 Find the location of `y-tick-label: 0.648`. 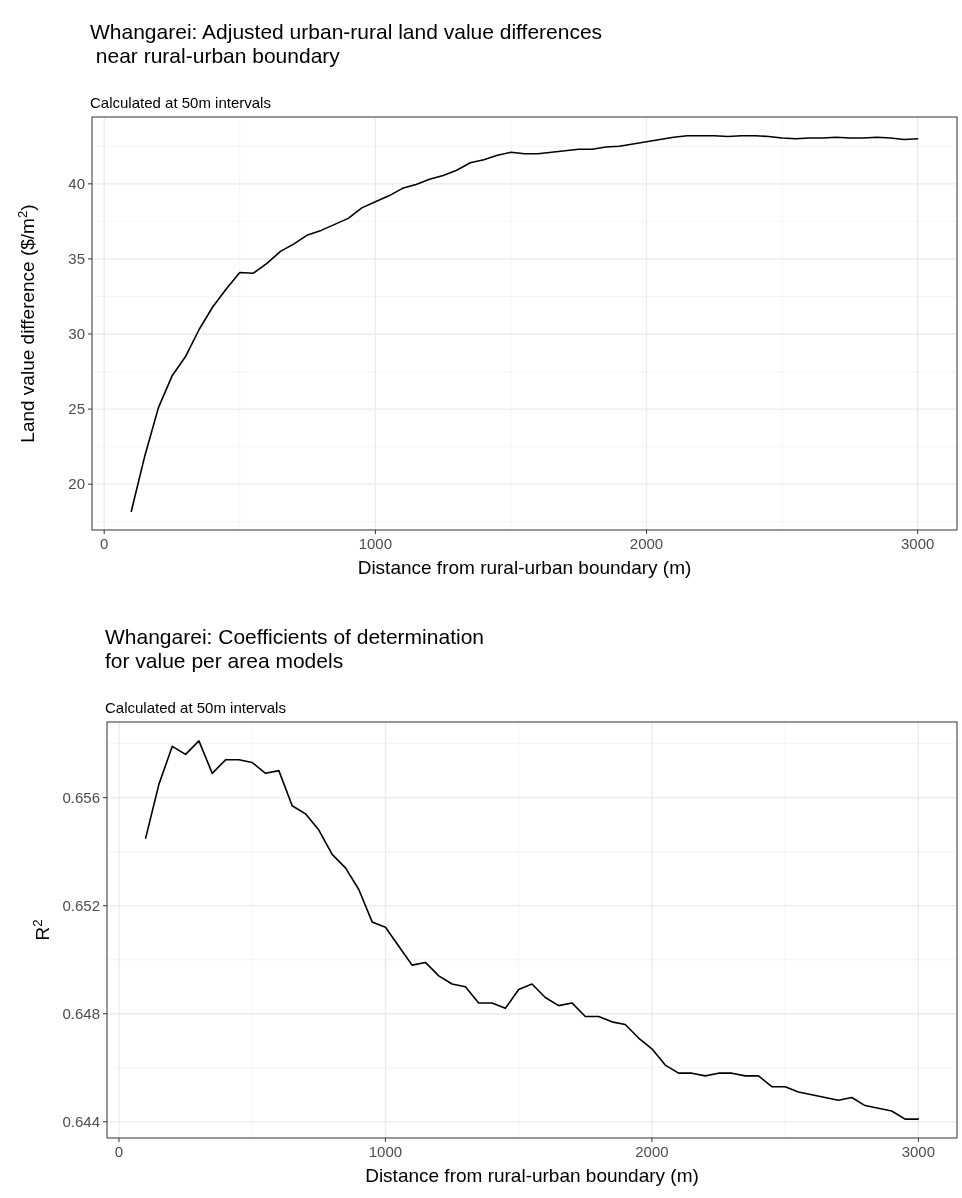

y-tick-label: 0.648 is located at coordinates (81, 1013).